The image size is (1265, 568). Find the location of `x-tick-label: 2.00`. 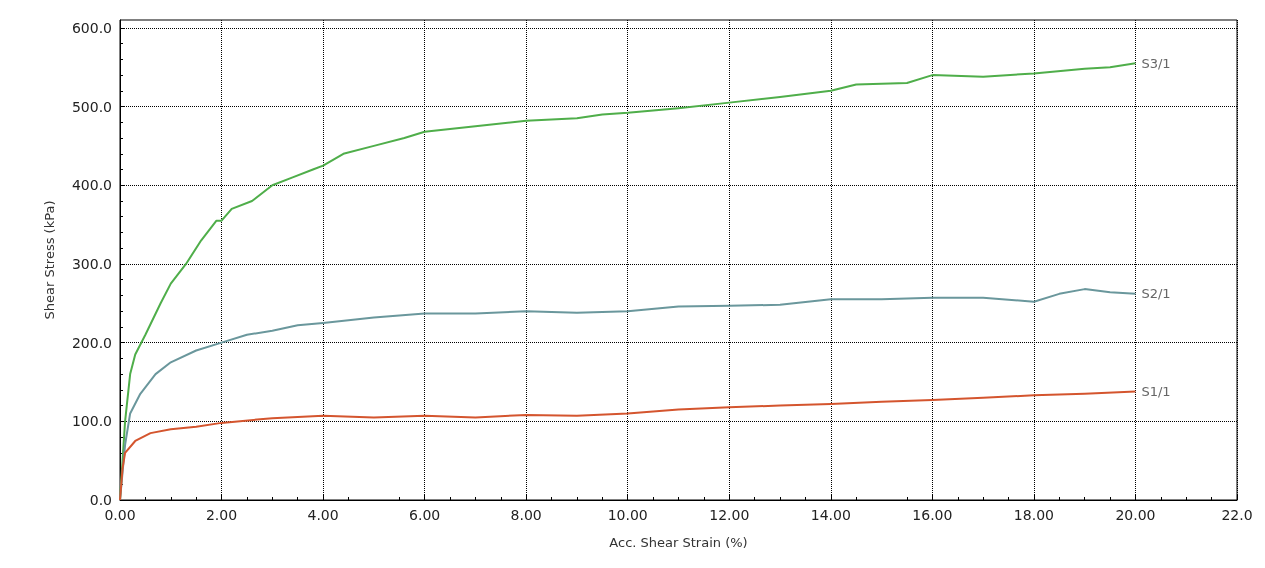

x-tick-label: 2.00 is located at coordinates (221, 515).